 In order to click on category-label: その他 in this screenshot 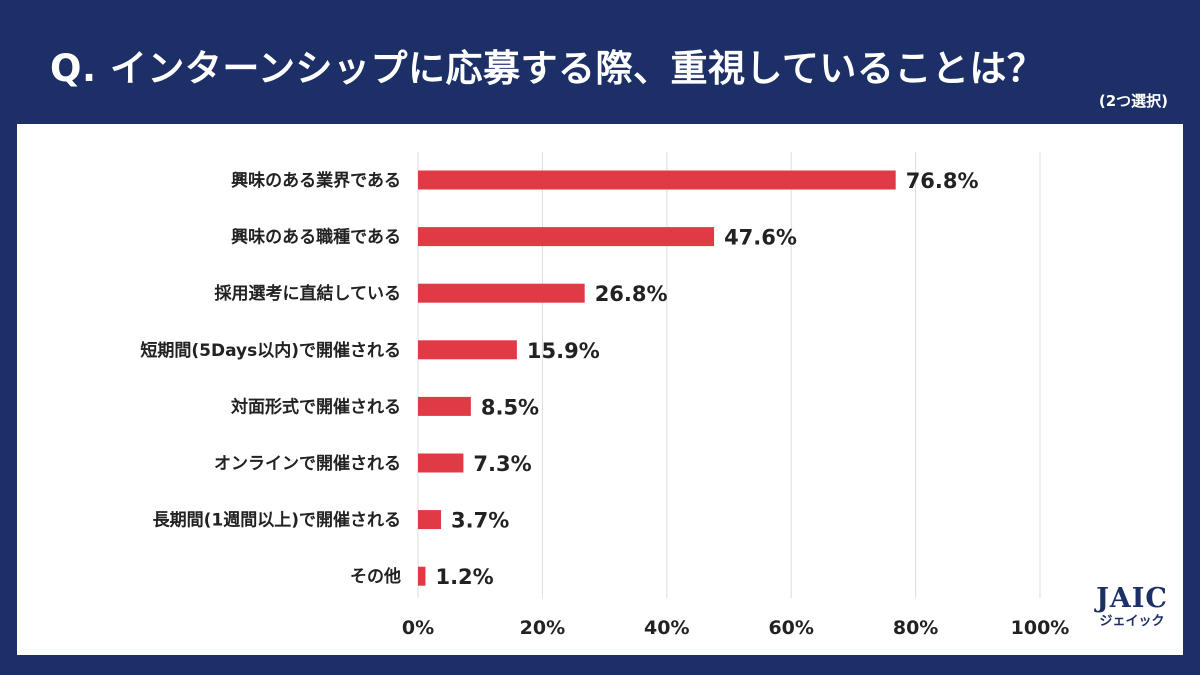, I will do `click(375, 576)`.